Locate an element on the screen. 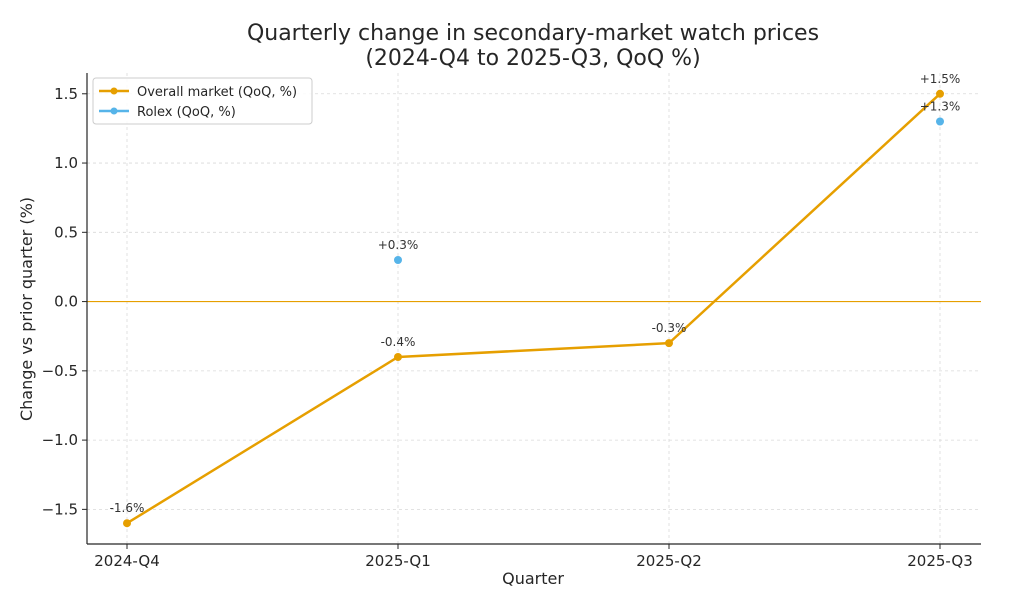 This screenshot has height=595, width=1024. x-axis-label: Quarter is located at coordinates (533, 578).